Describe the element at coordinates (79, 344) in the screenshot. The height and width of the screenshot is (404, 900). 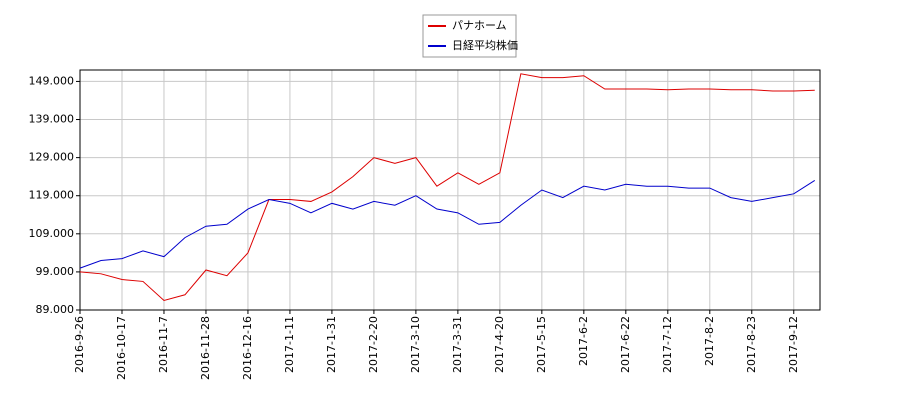
I see `x-tick-label: 2016-9-26` at that location.